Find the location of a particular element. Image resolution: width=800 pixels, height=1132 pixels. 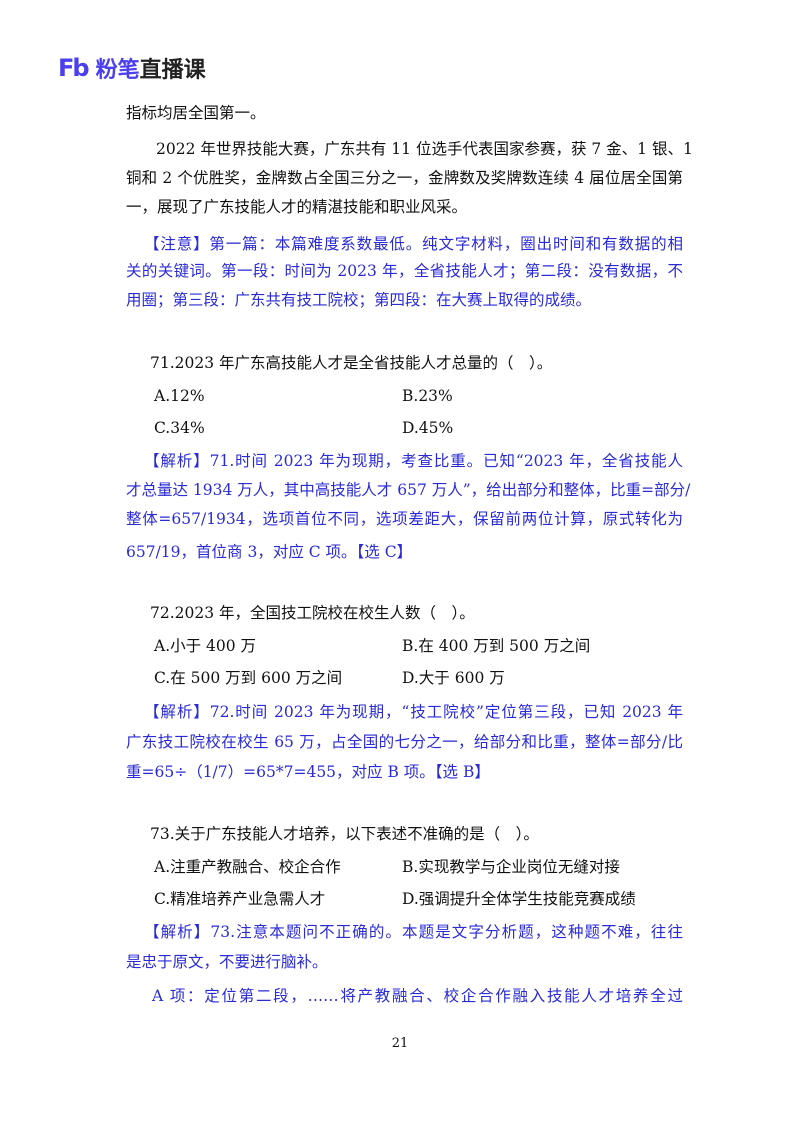

note-line: 【注意】第一篇：本篇难度系数最低。纯文字材料，圈出时间和有数据的相 is located at coordinates (413, 244).